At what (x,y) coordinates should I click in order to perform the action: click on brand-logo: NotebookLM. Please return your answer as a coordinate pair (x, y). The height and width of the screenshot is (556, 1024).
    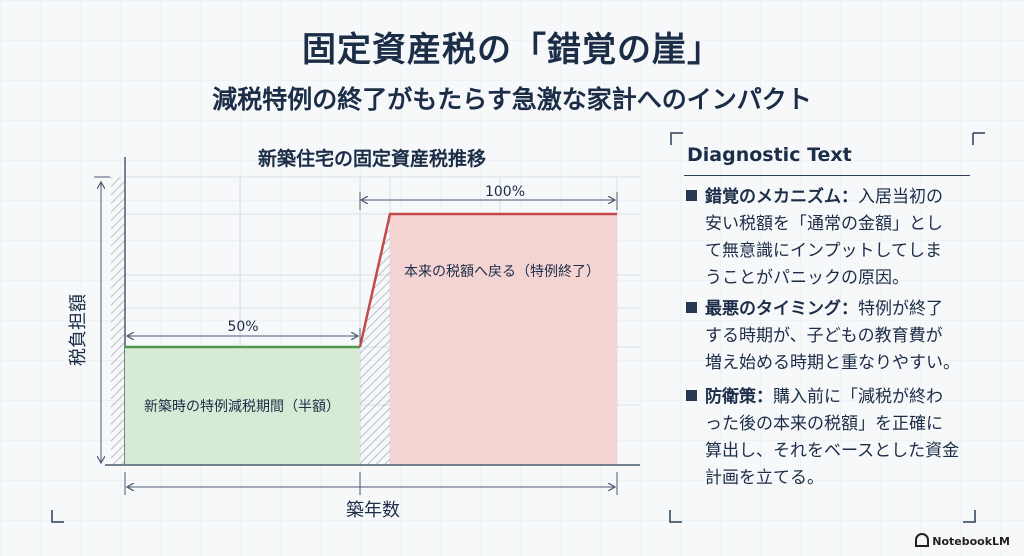
    Looking at the image, I should click on (962, 540).